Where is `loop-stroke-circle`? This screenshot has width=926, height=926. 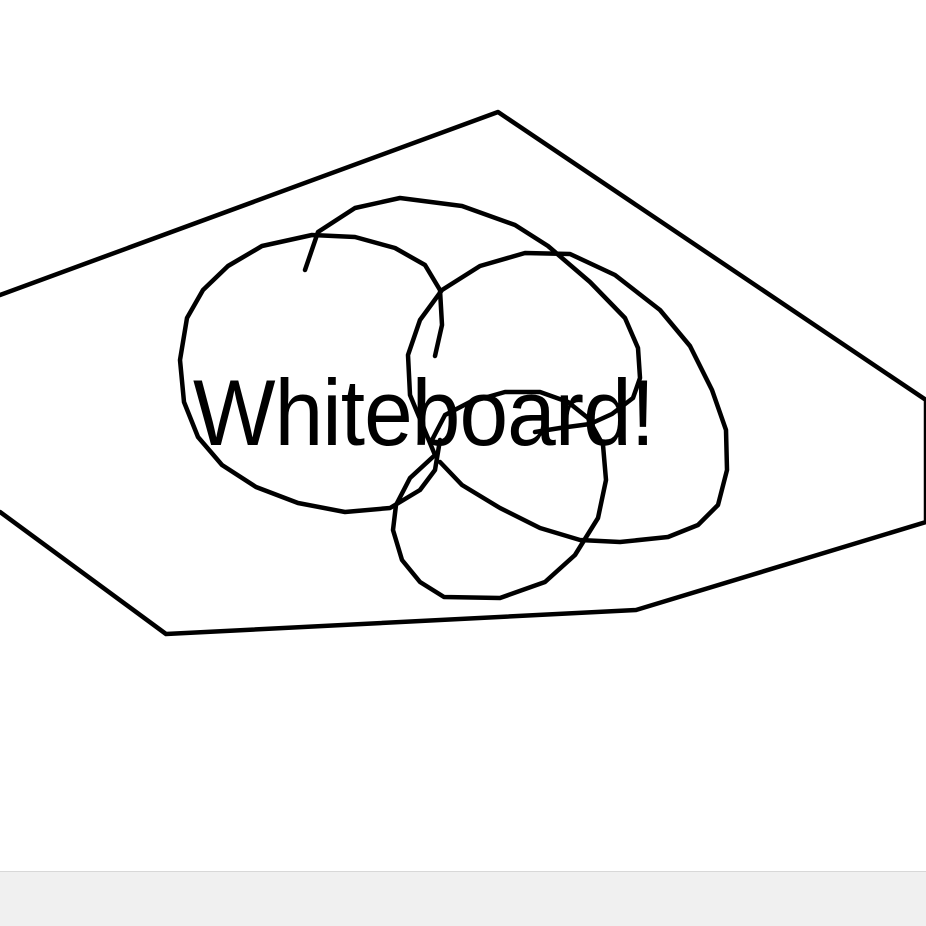
loop-stroke-circle is located at coordinates (311, 373).